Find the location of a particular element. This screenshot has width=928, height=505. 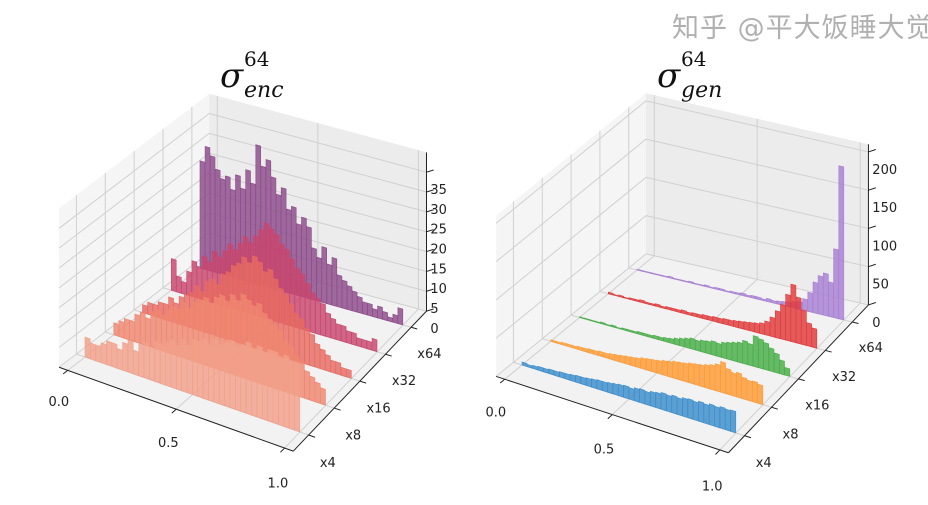

z-tick-label: 20 is located at coordinates (438, 250).